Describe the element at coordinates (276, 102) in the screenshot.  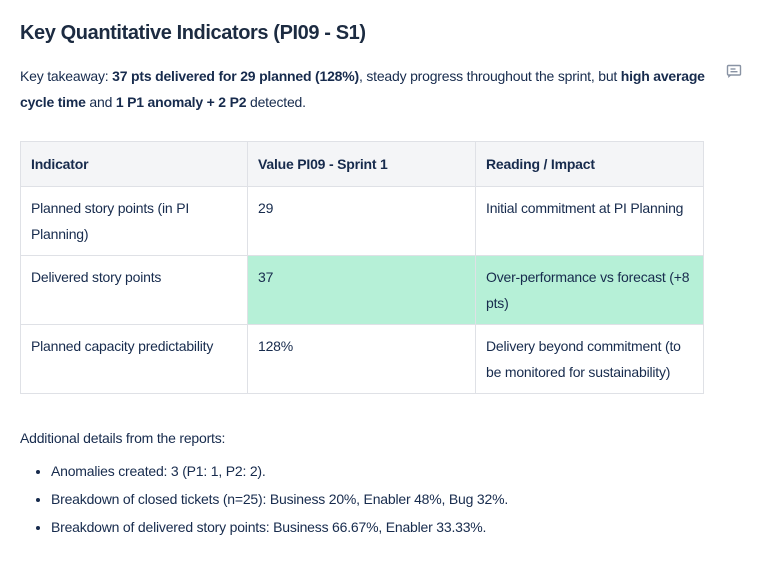
I see `takeaway-text: detected.` at that location.